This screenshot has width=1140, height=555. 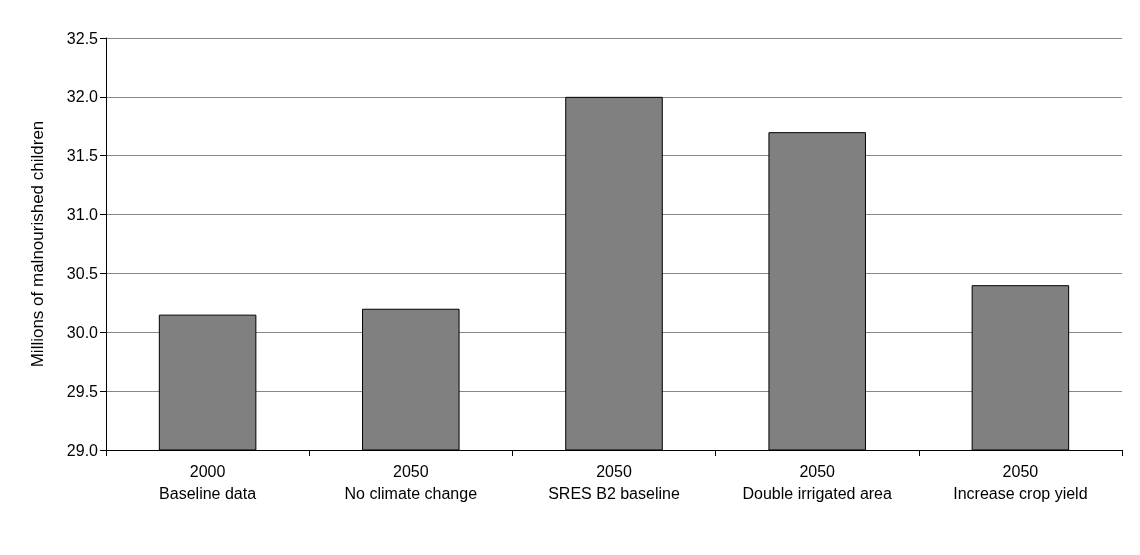 What do you see at coordinates (82, 215) in the screenshot?
I see `y-tick-label: 31.0` at bounding box center [82, 215].